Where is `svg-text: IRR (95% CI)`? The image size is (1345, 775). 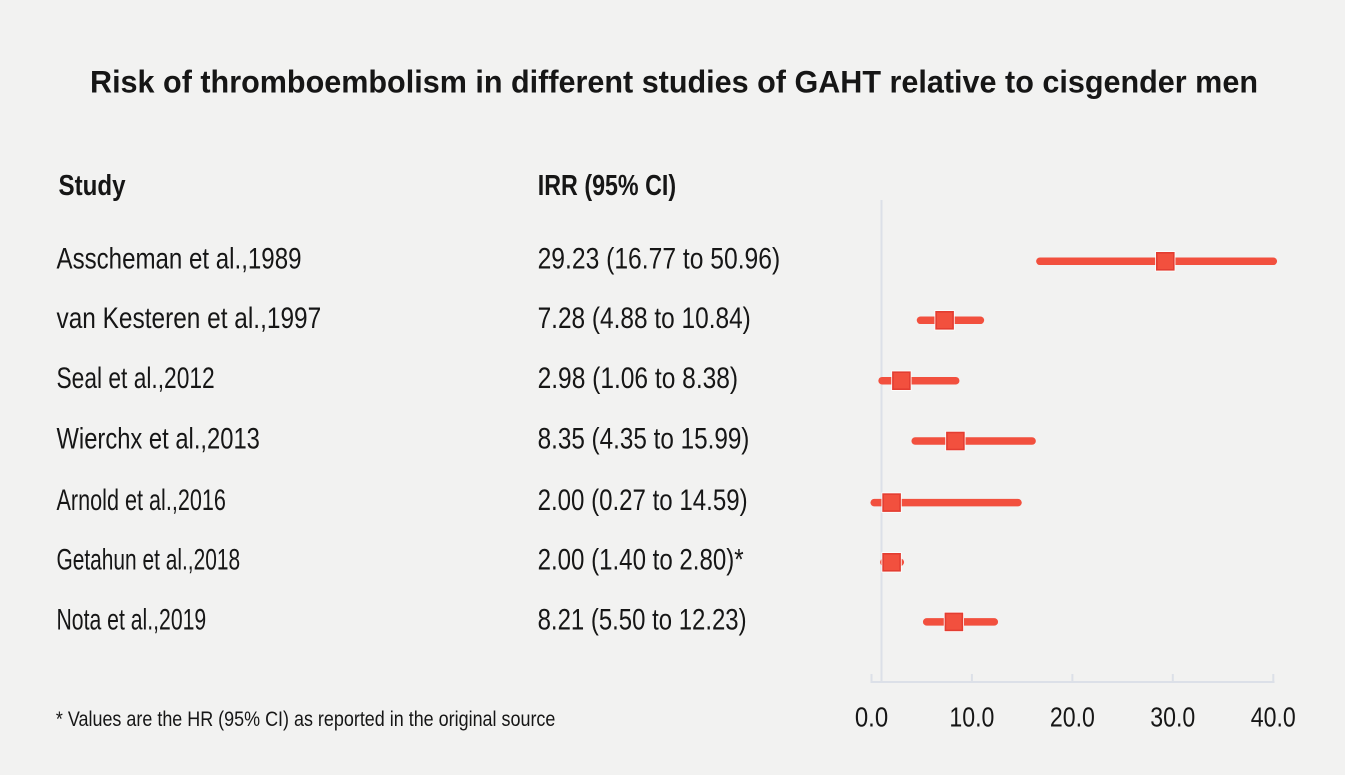 svg-text: IRR (95% CI) is located at coordinates (607, 186).